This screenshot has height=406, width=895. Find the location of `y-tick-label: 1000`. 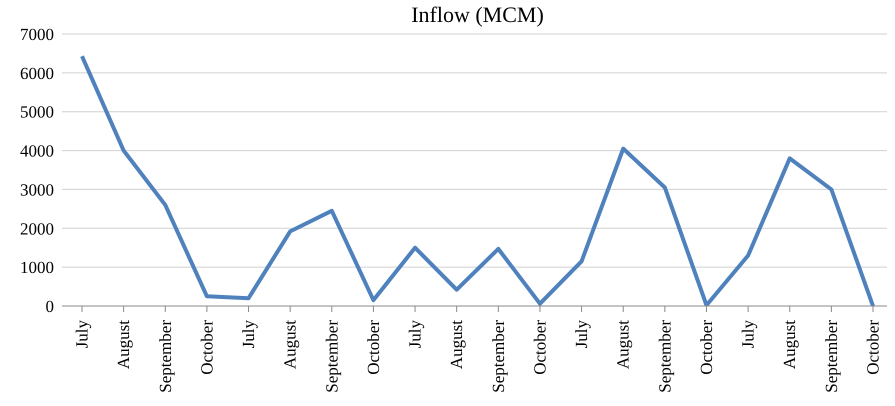

y-tick-label: 1000 is located at coordinates (37, 268).